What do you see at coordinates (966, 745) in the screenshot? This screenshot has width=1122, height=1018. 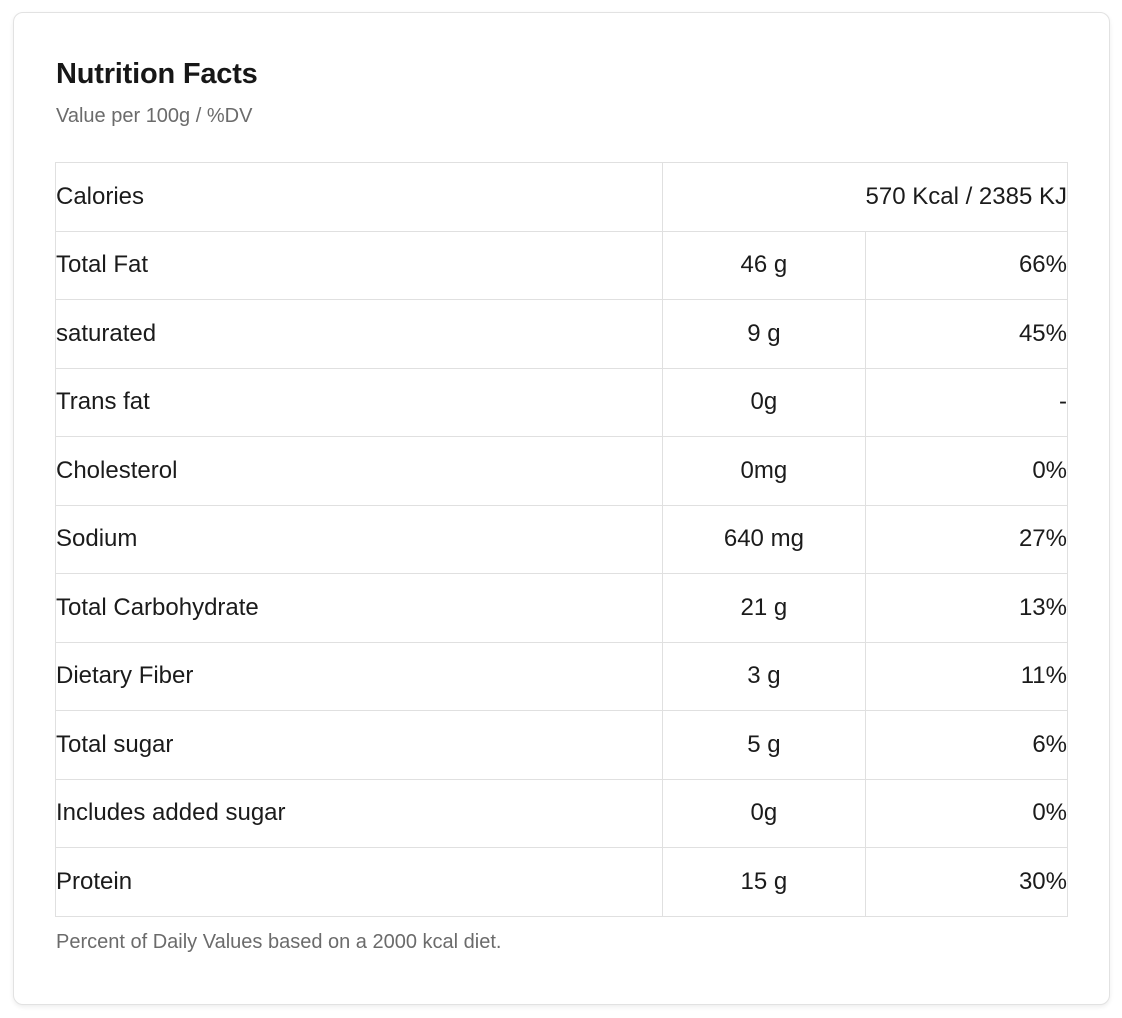 I see `nutrient-dv: 6%` at bounding box center [966, 745].